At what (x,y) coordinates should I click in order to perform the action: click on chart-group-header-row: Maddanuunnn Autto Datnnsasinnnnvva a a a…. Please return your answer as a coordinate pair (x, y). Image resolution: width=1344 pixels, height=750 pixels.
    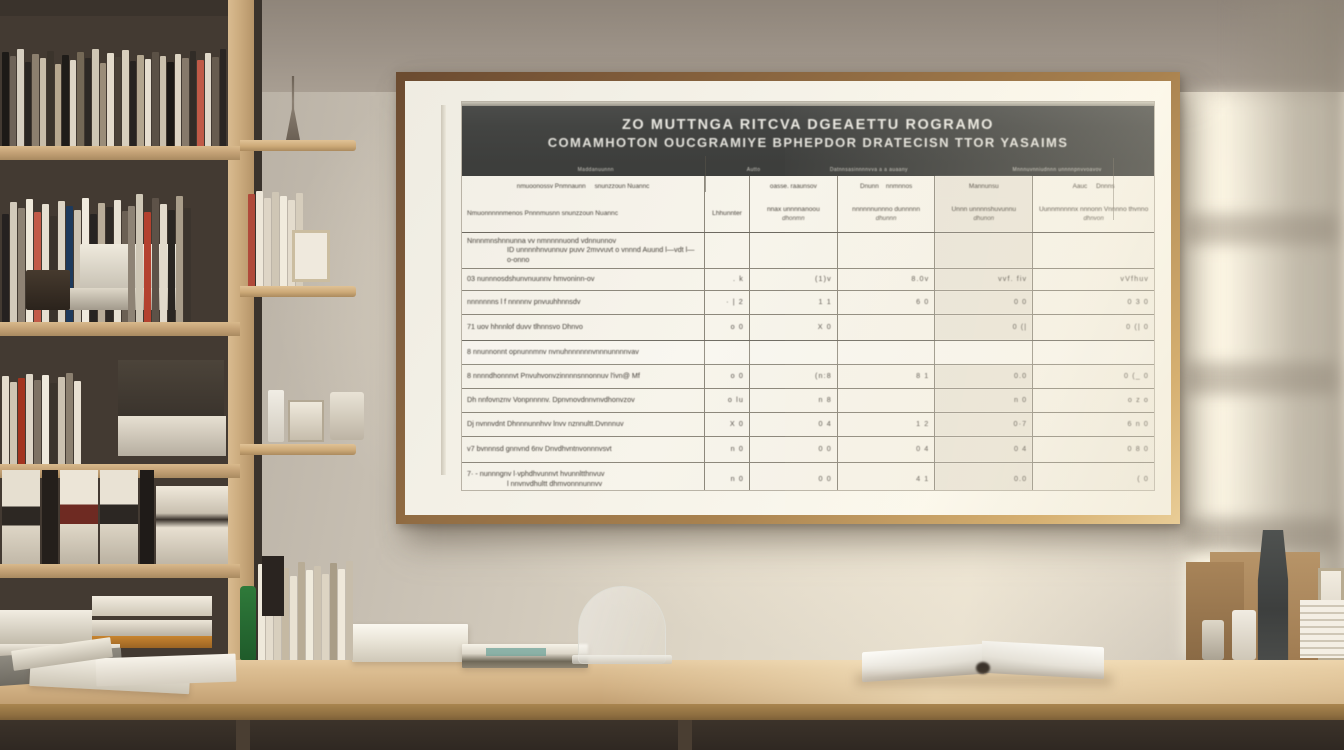
    Looking at the image, I should click on (808, 170).